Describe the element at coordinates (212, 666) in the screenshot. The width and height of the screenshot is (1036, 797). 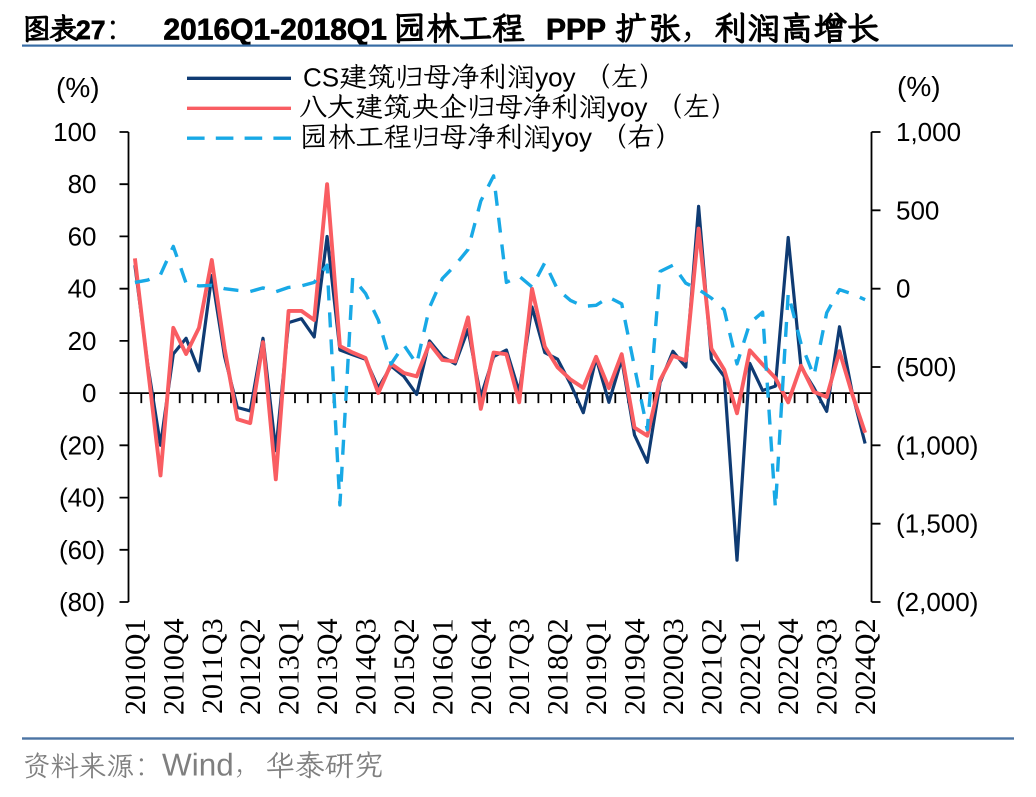
I see `svg-text: 2011Q3` at that location.